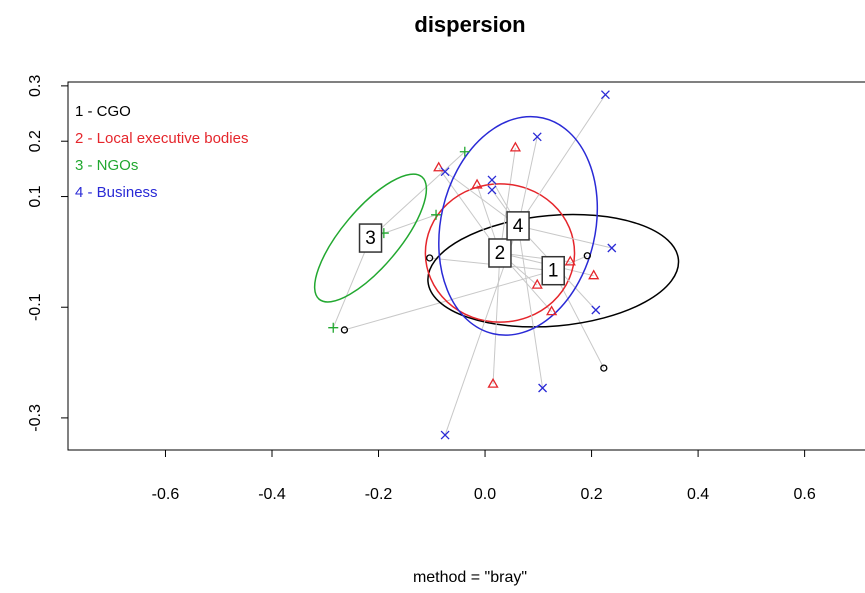 Image resolution: width=865 pixels, height=593 pixels. What do you see at coordinates (379, 494) in the screenshot?
I see `x-tick-label: -0.2` at bounding box center [379, 494].